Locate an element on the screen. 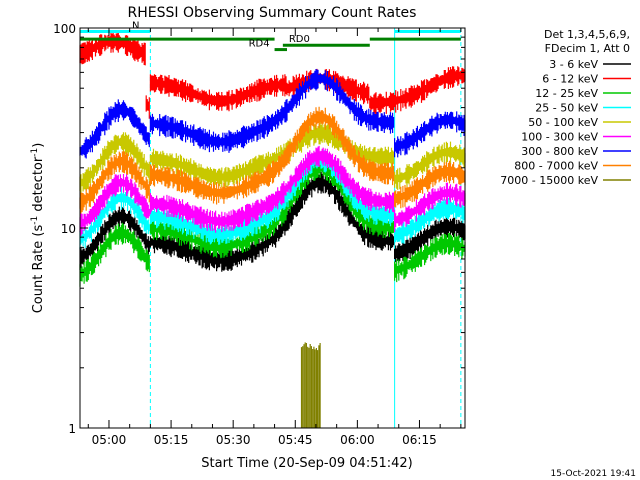 The width and height of the screenshot is (640, 480). x-tick-label: 06:15 is located at coordinates (419, 440).